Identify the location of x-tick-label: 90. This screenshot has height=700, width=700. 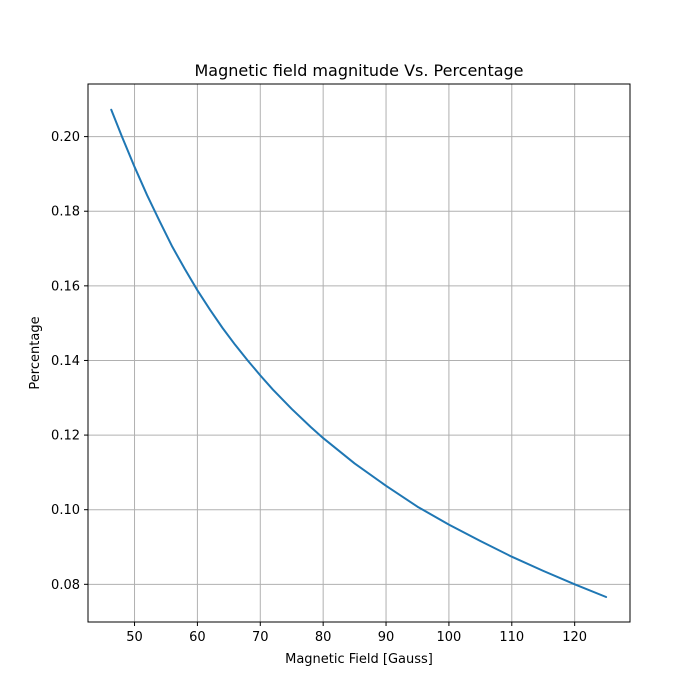
(386, 637).